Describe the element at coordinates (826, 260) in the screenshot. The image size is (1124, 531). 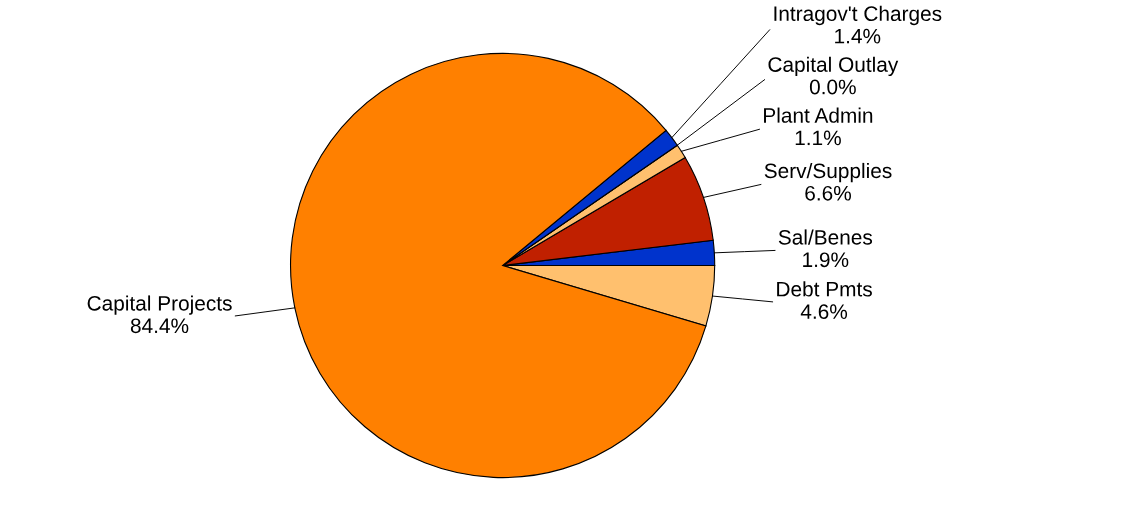
I see `data-label: 1.9%` at that location.